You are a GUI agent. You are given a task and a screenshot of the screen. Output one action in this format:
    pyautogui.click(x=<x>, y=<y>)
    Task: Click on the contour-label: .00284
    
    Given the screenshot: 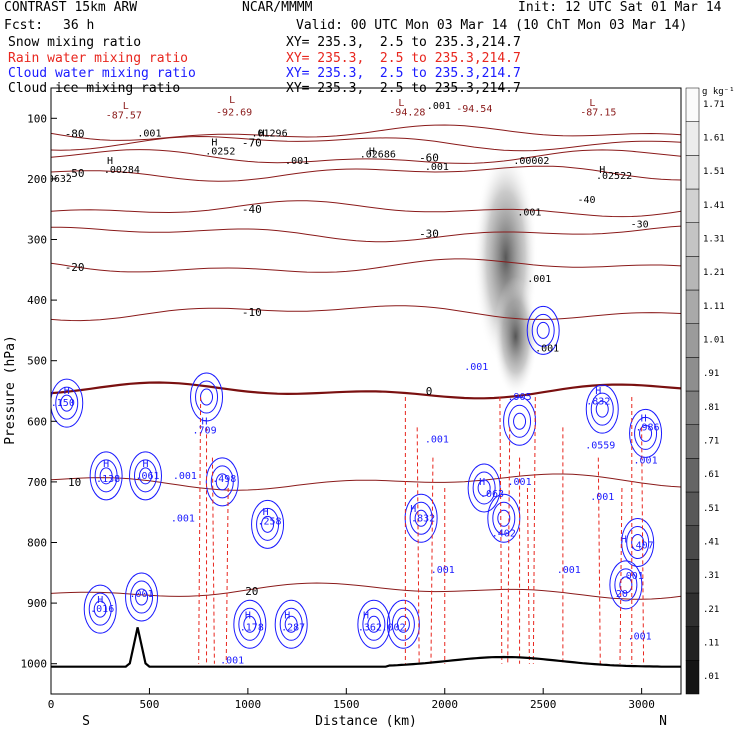 What is the action you would take?
    pyautogui.click(x=122, y=170)
    